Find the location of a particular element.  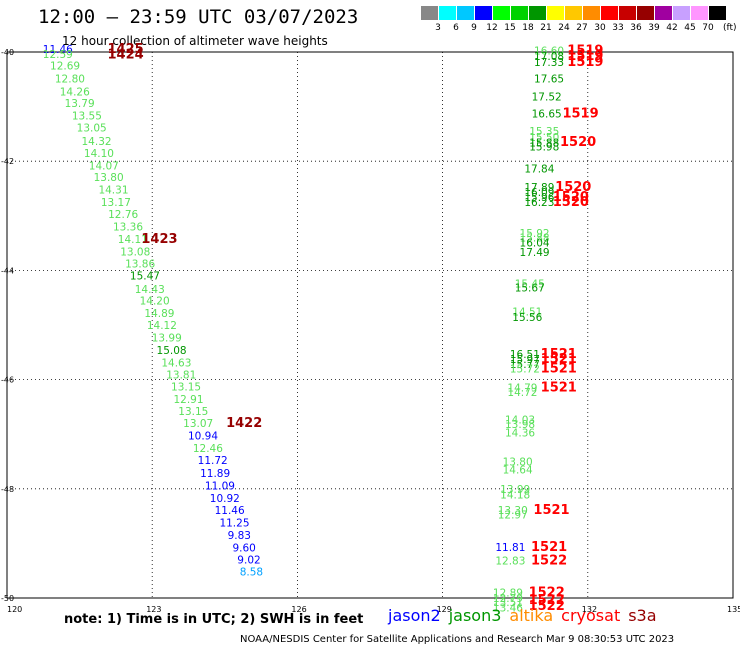

wave-height-label: 14.10 is located at coordinates (99, 154).